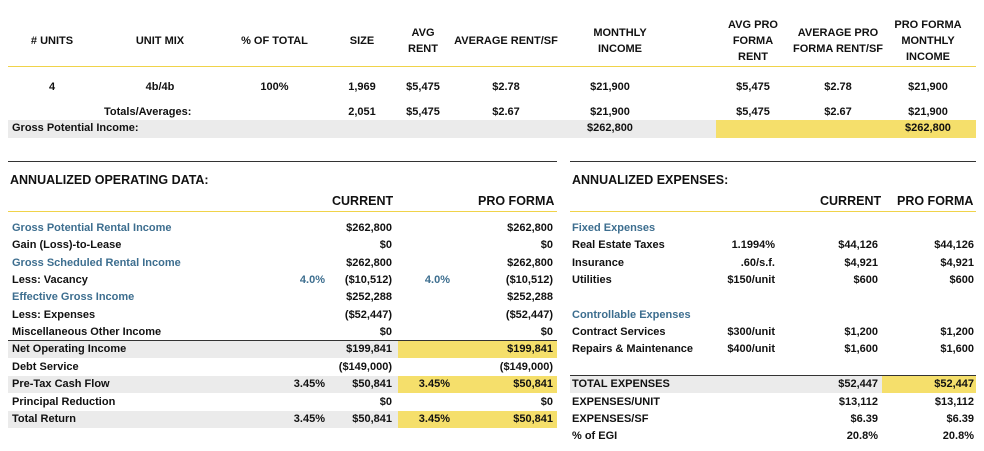 The height and width of the screenshot is (451, 984). What do you see at coordinates (618, 245) in the screenshot?
I see `row-label: Real Estate Taxes` at bounding box center [618, 245].